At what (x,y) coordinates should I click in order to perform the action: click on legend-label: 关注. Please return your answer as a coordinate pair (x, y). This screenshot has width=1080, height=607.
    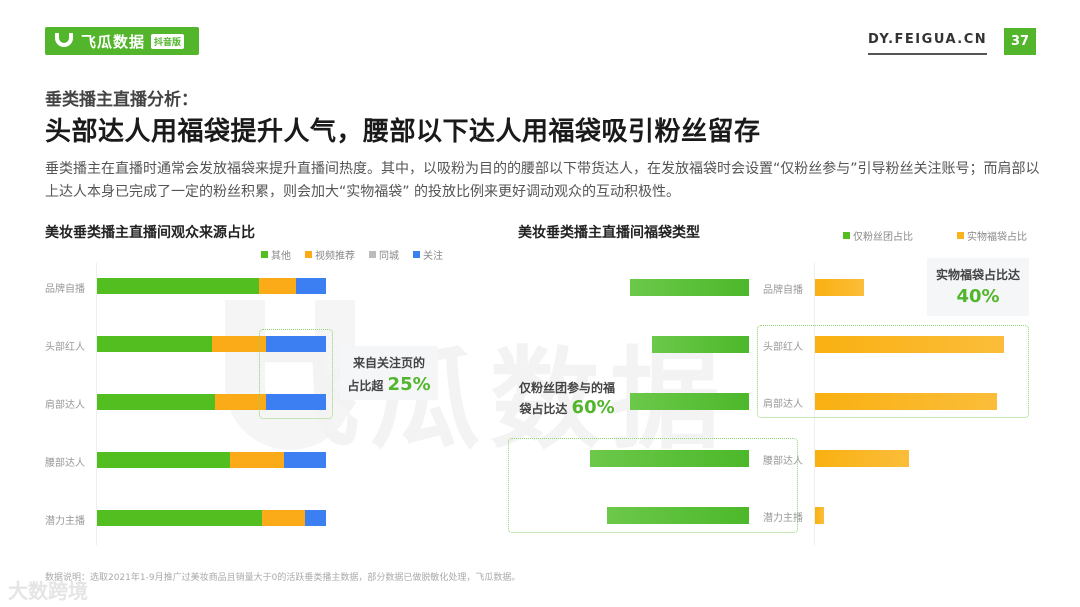
    Looking at the image, I should click on (433, 256).